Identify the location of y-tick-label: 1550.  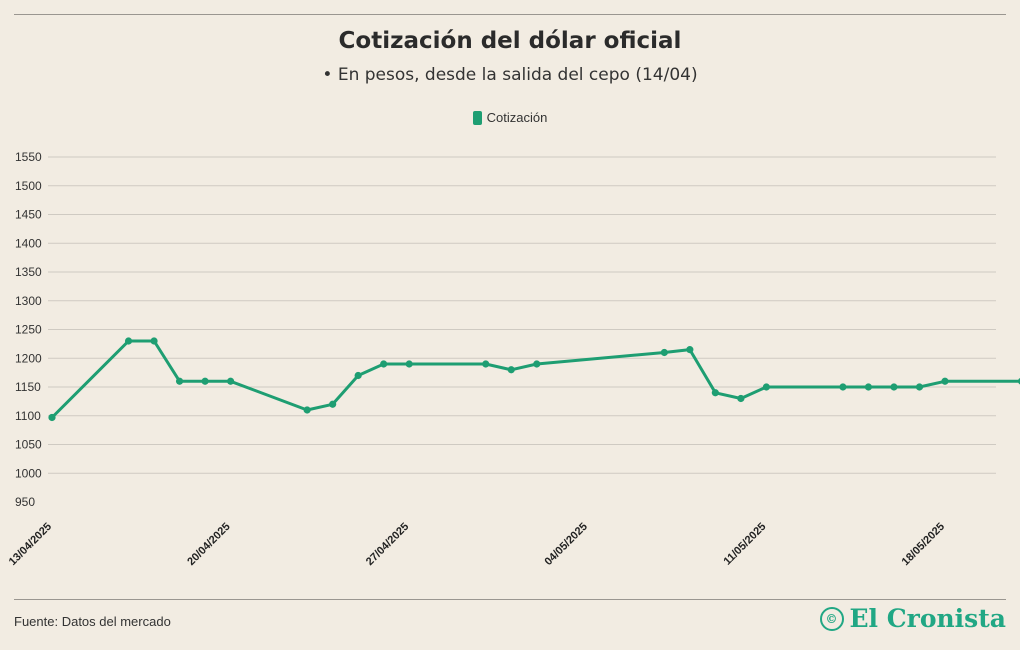
(28, 157).